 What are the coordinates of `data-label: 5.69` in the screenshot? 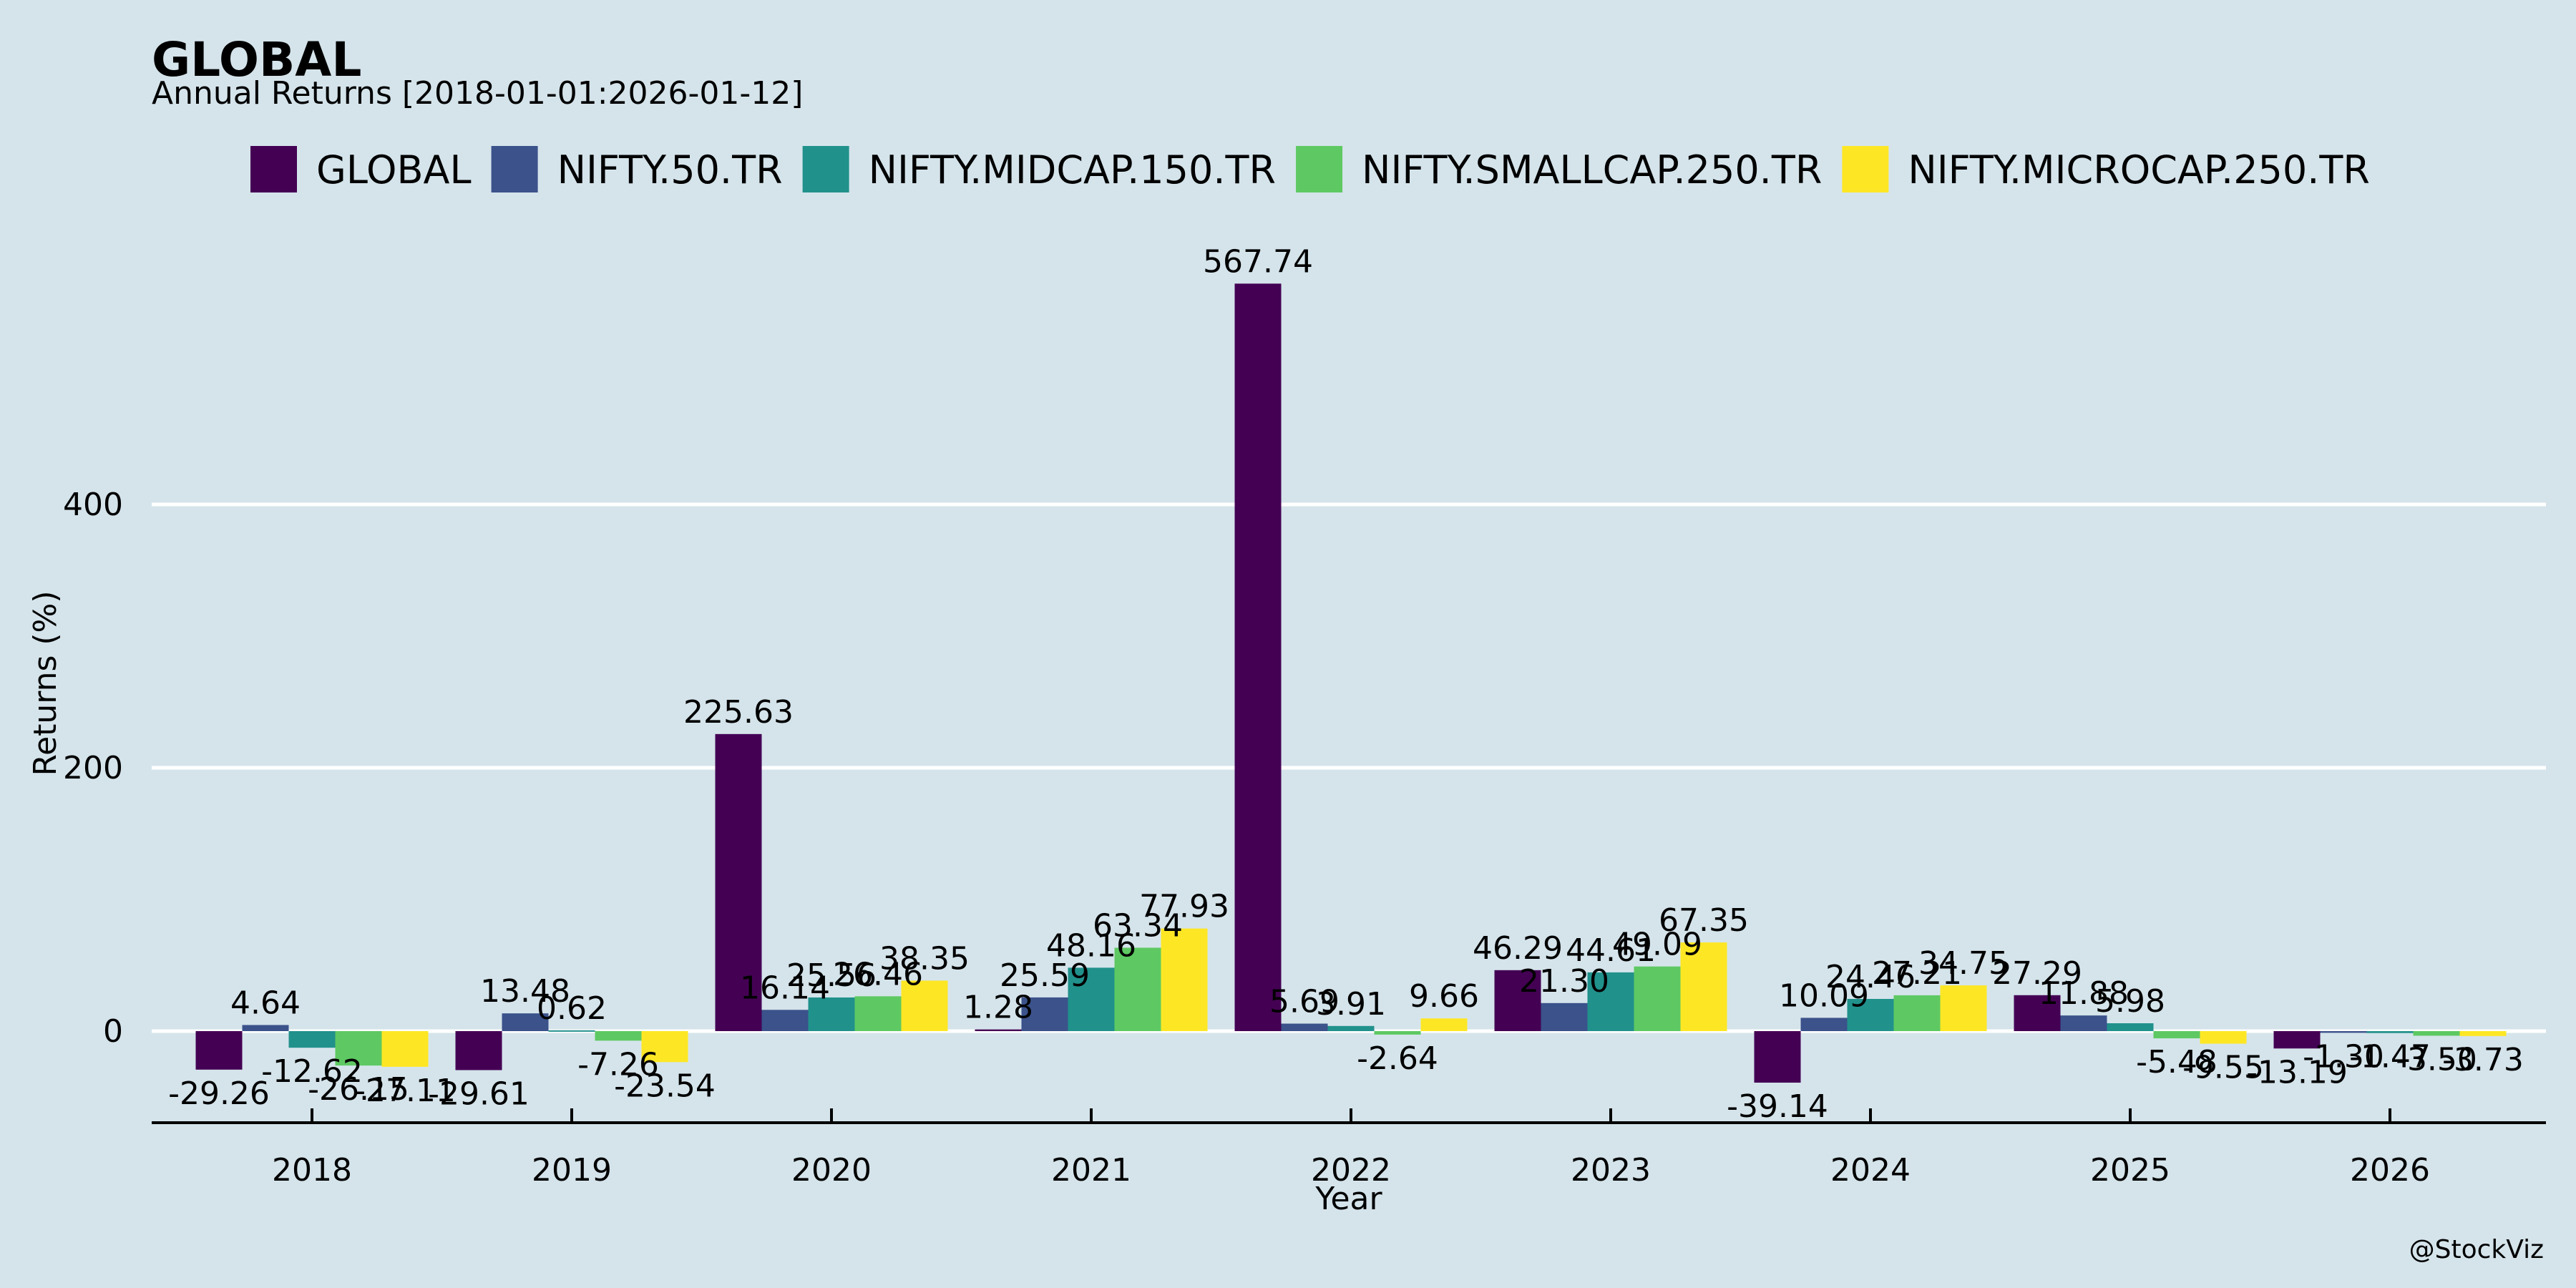 It's located at (1304, 1002).